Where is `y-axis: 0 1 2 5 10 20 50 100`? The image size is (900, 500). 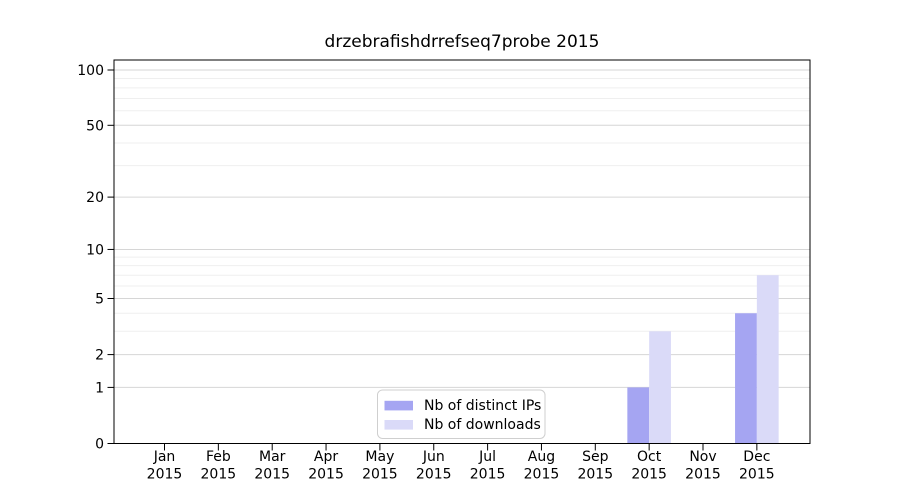
y-axis: 0 1 2 5 10 20 50 100 is located at coordinates (95, 258).